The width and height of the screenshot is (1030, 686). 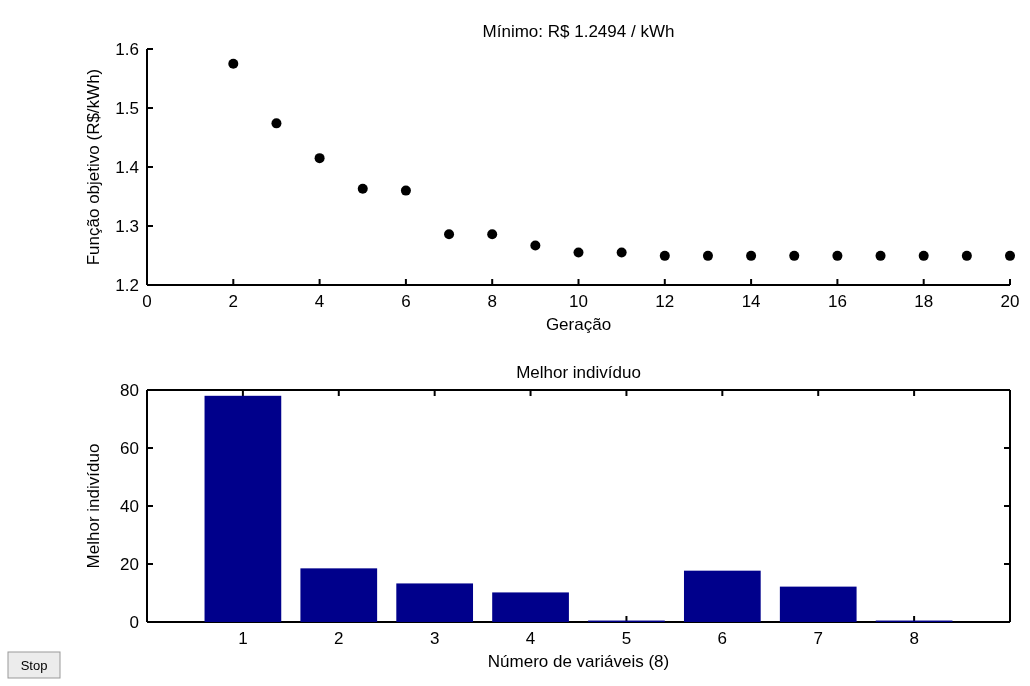 What do you see at coordinates (578, 324) in the screenshot?
I see `x-axis-title: Geração` at bounding box center [578, 324].